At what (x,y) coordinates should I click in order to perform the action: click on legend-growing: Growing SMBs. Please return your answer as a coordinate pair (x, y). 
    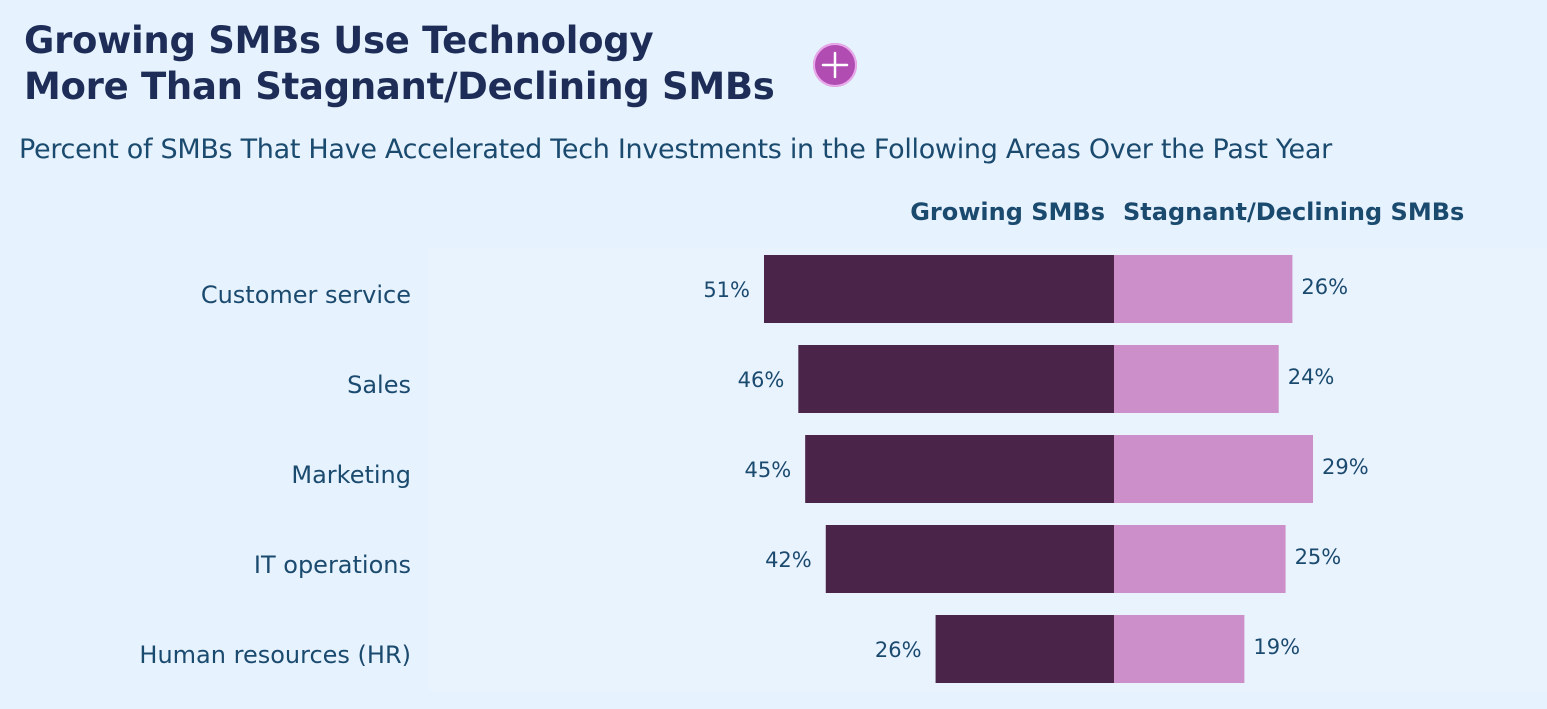
    Looking at the image, I should click on (1007, 212).